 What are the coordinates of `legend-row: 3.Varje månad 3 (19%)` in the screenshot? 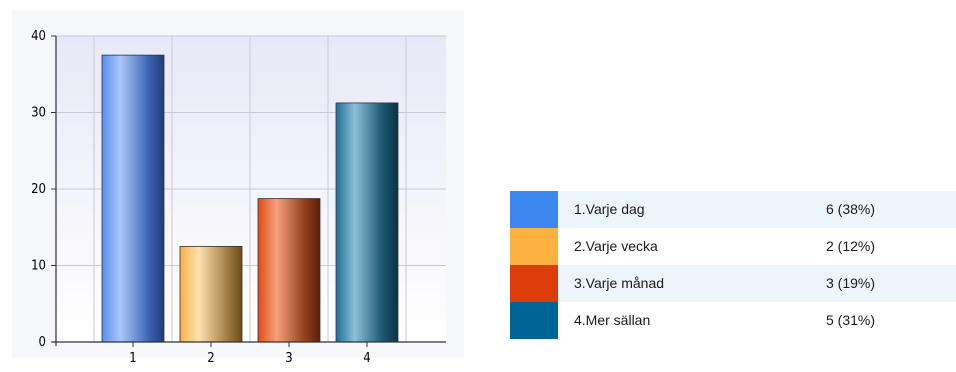 It's located at (733, 283).